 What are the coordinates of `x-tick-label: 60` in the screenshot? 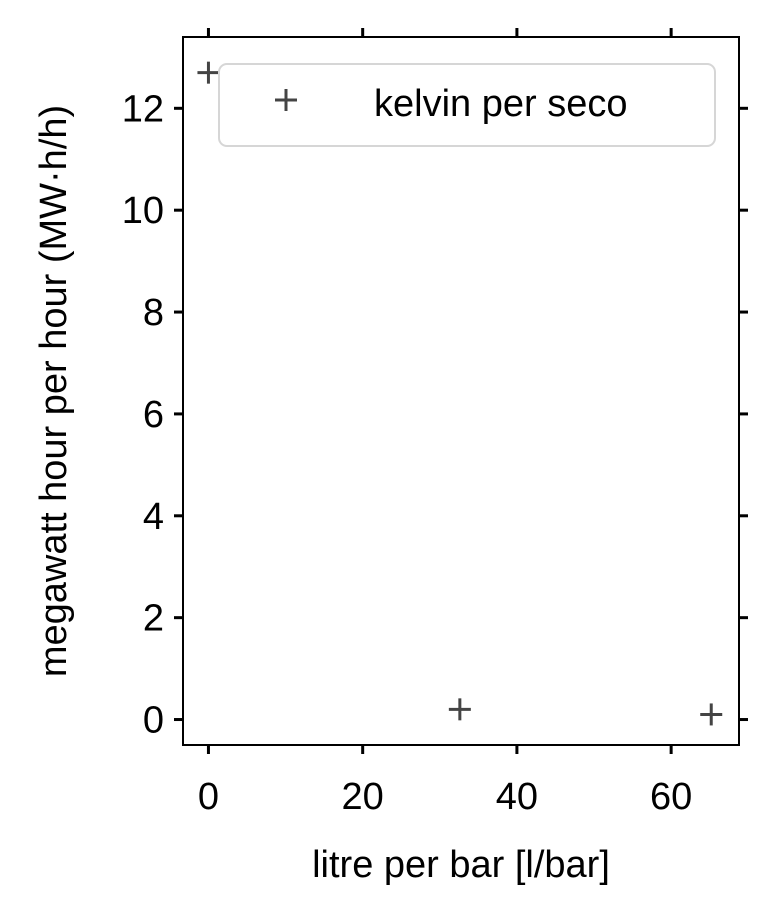 It's located at (671, 797).